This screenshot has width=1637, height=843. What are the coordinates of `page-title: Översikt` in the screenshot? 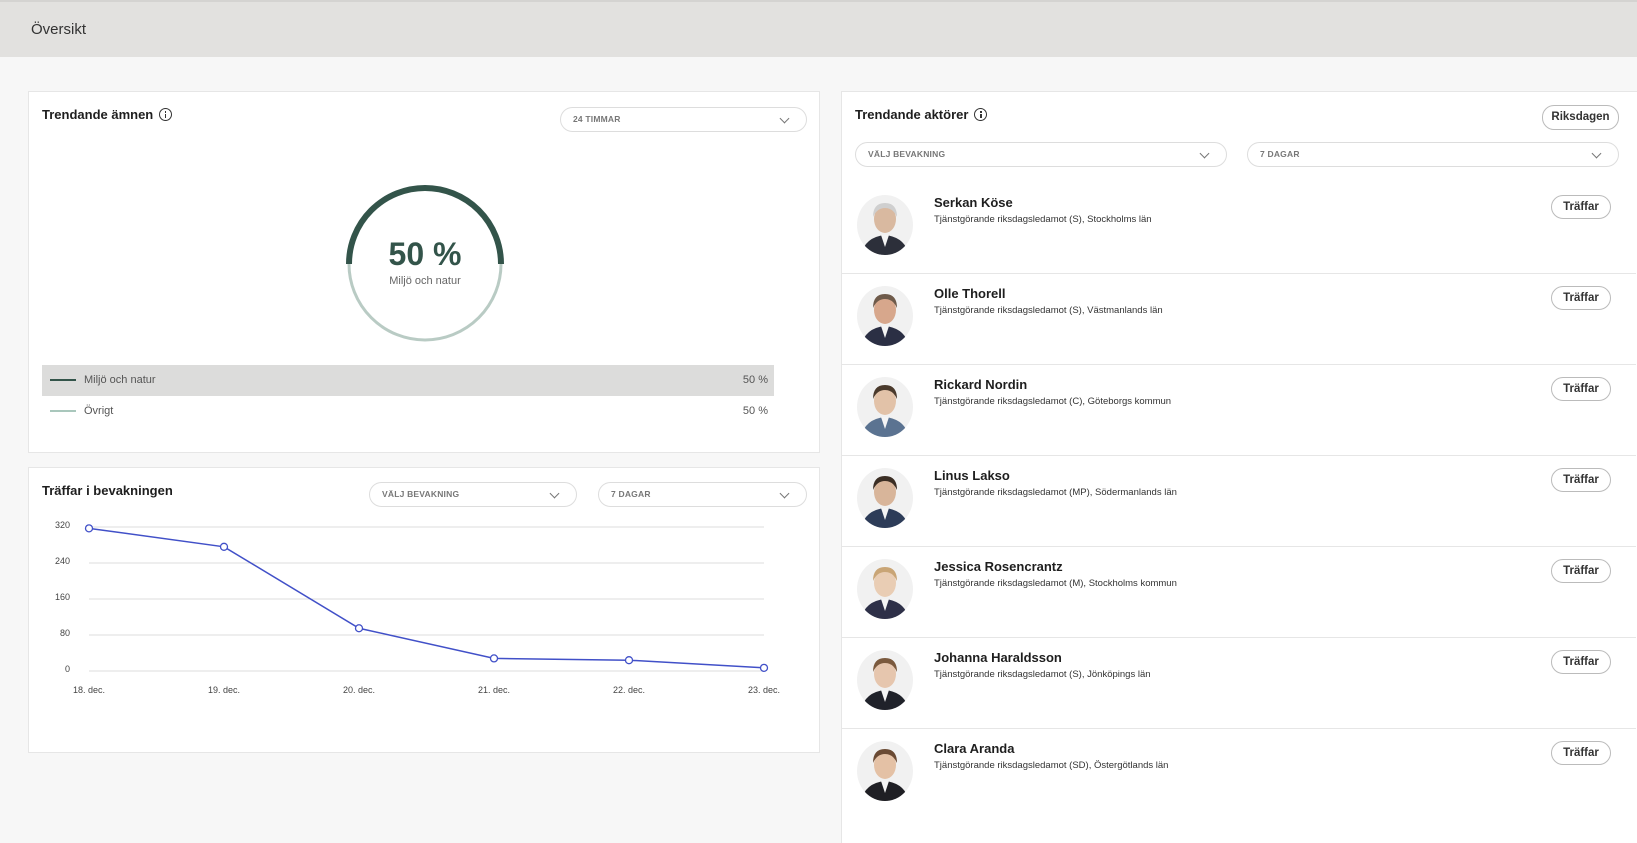 It's located at (59, 29).